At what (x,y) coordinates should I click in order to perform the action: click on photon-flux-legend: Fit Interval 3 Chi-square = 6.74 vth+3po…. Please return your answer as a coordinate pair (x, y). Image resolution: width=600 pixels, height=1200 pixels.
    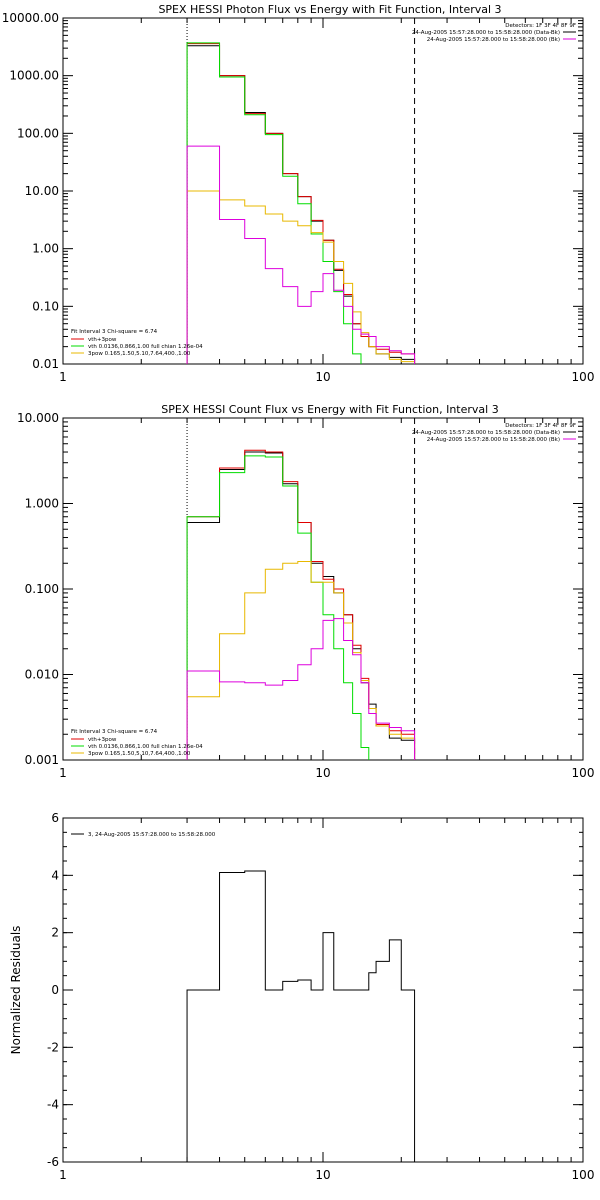
    Looking at the image, I should click on (137, 343).